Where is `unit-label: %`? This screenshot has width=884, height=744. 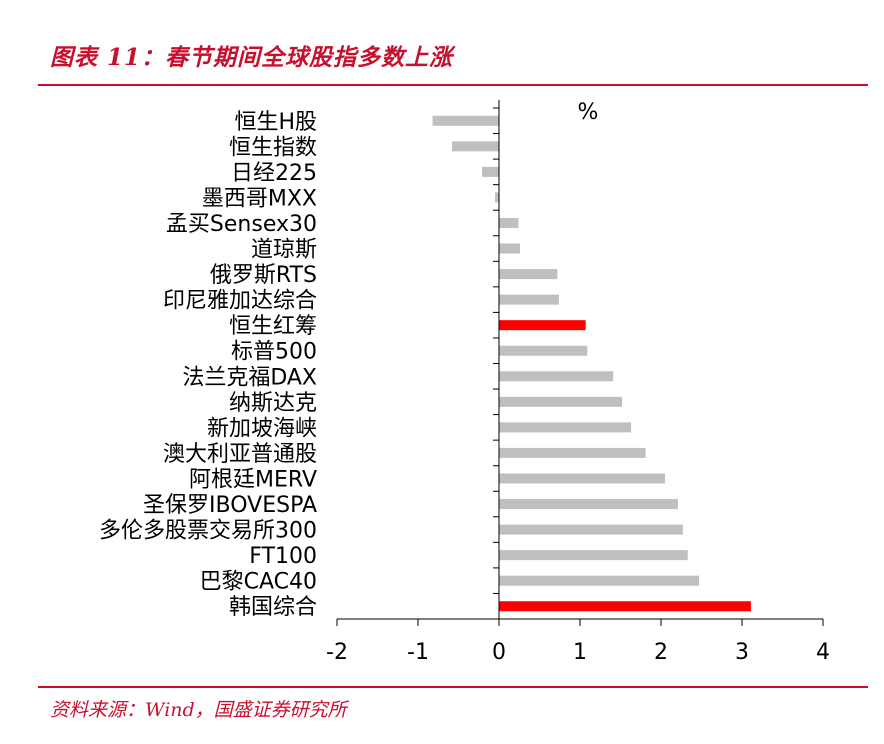 unit-label: % is located at coordinates (588, 112).